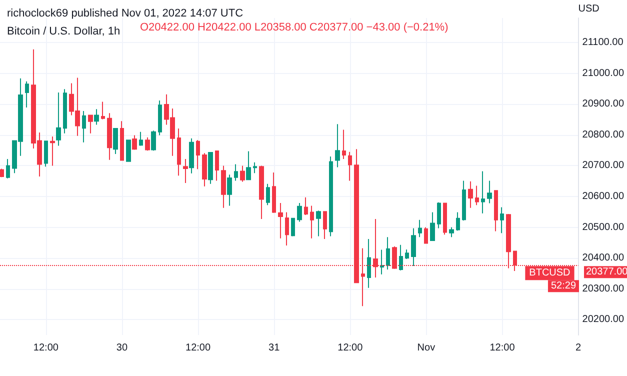  I want to click on x-tick-label: 31, so click(274, 348).